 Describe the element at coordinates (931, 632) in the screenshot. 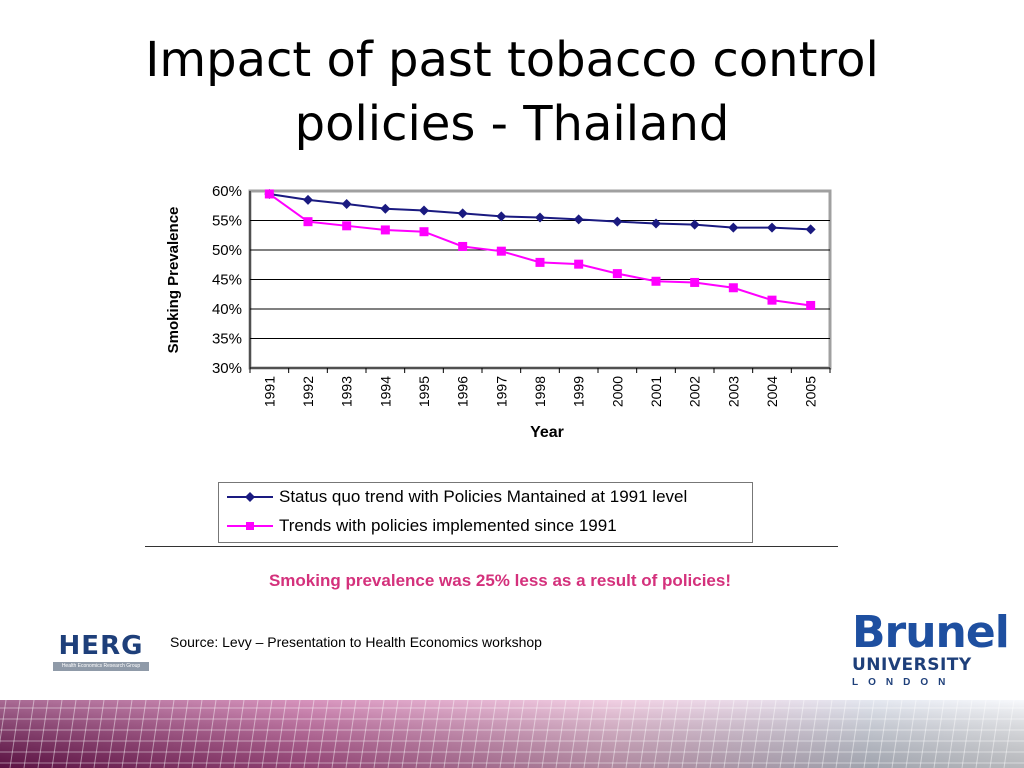

I see `brunel-logo-word: Brunel` at that location.